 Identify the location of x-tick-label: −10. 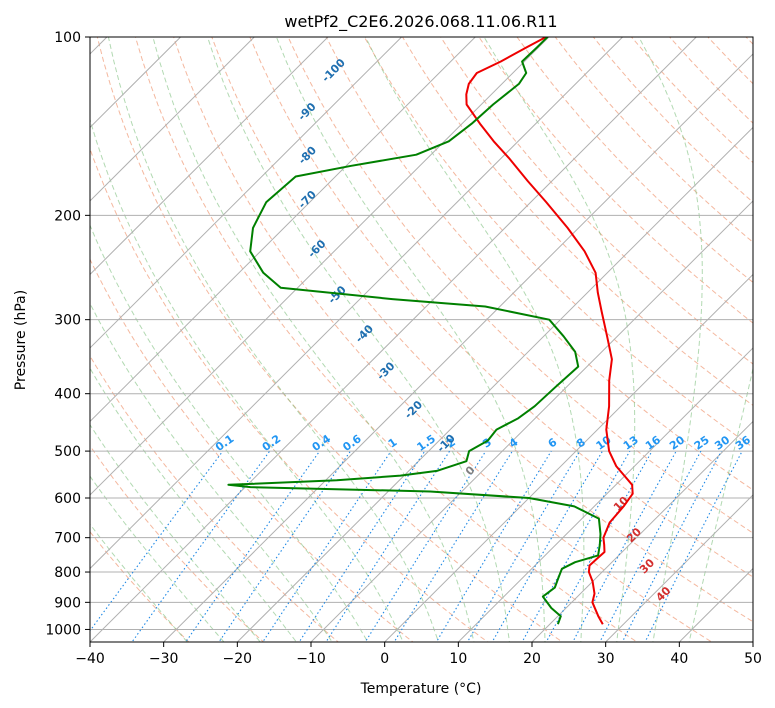
(311, 659).